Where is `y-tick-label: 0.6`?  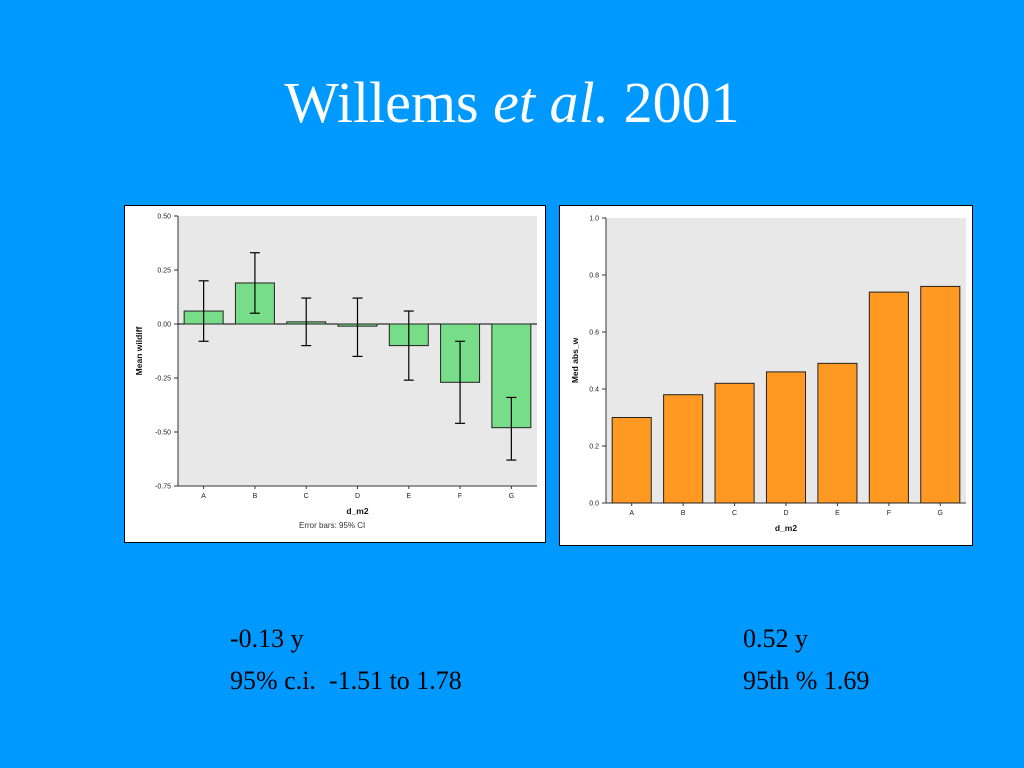
y-tick-label: 0.6 is located at coordinates (594, 333).